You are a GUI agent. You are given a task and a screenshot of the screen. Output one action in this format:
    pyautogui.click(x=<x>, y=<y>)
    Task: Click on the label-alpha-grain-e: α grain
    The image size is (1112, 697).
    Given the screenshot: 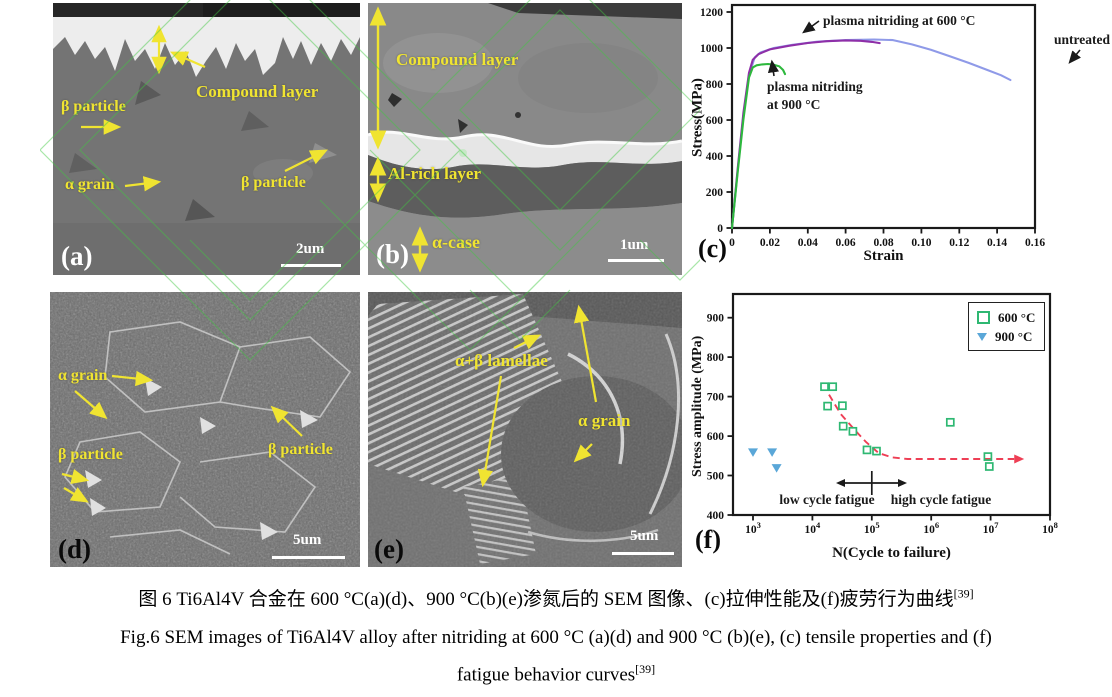 What is the action you would take?
    pyautogui.click(x=604, y=420)
    